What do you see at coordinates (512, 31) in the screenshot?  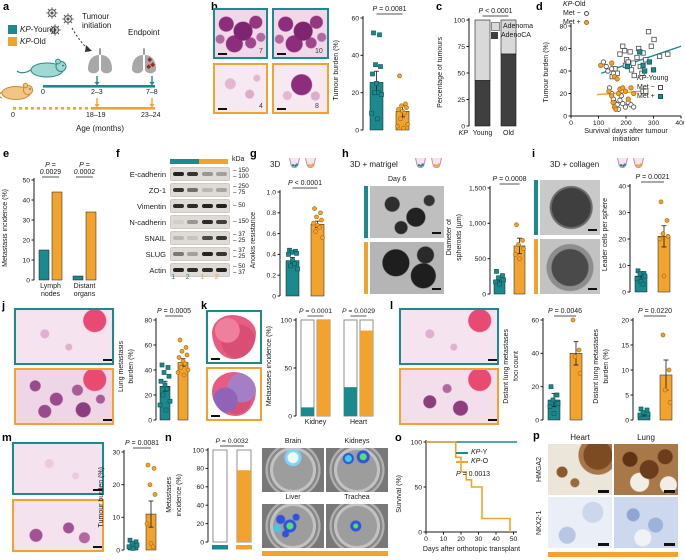 I see `tumour-grade-legend: Adenoma AdenoCA` at bounding box center [512, 31].